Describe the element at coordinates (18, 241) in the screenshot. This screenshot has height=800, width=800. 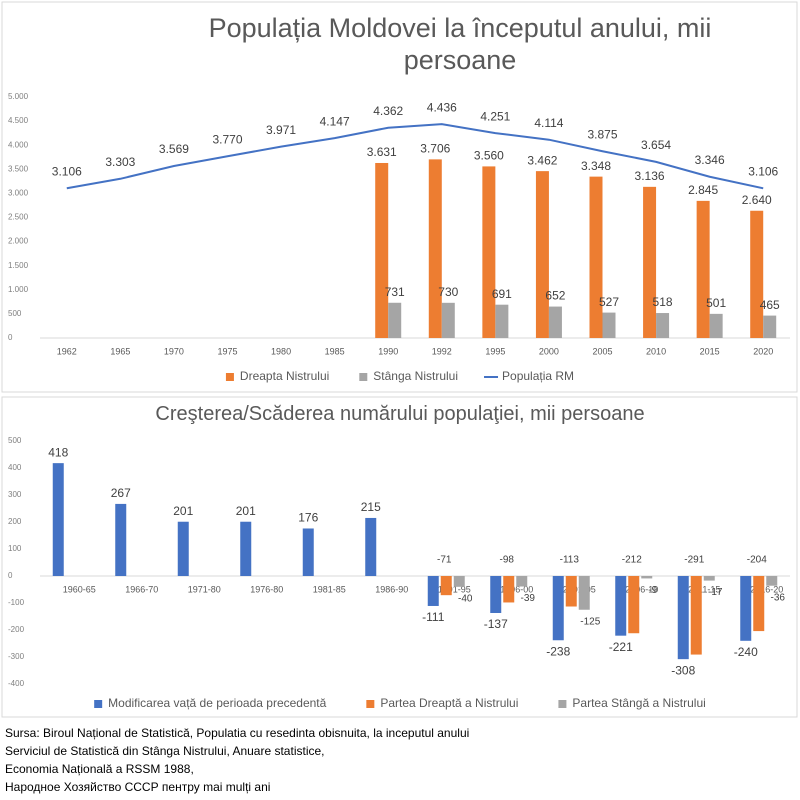
I see `y-tick-label: 2.000` at that location.